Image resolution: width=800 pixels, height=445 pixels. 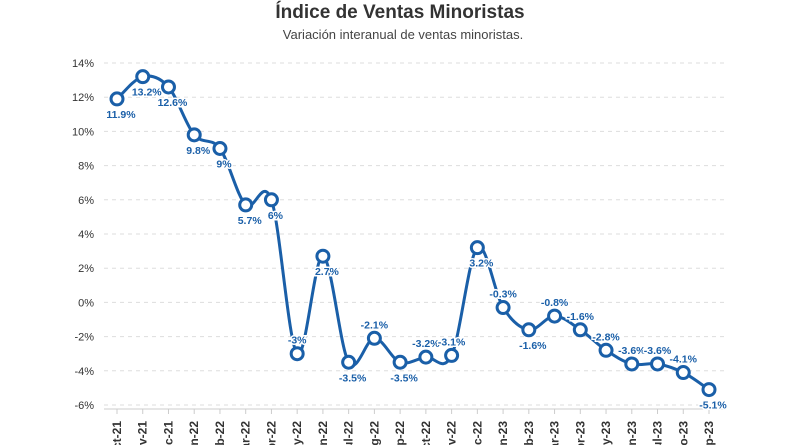 What do you see at coordinates (555, 303) in the screenshot?
I see `data-label: -0.8%` at bounding box center [555, 303].